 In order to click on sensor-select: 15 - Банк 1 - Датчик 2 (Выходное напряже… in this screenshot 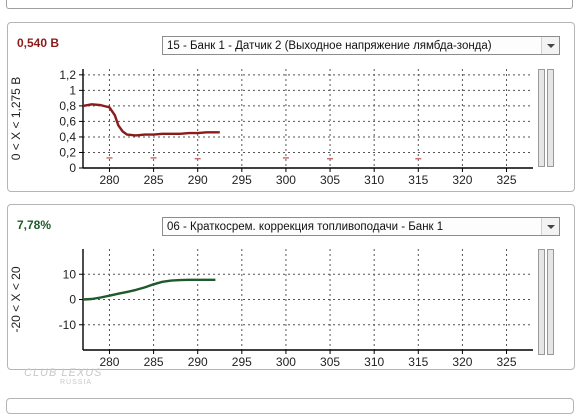, I will do `click(361, 45)`.